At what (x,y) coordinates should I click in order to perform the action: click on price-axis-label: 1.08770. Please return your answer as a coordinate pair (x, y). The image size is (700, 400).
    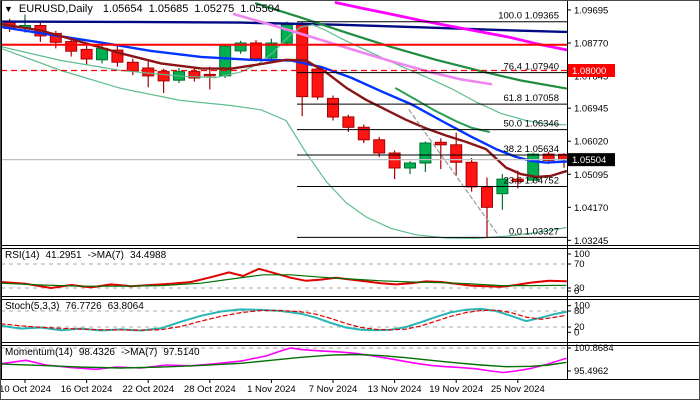
    Looking at the image, I should click on (591, 44).